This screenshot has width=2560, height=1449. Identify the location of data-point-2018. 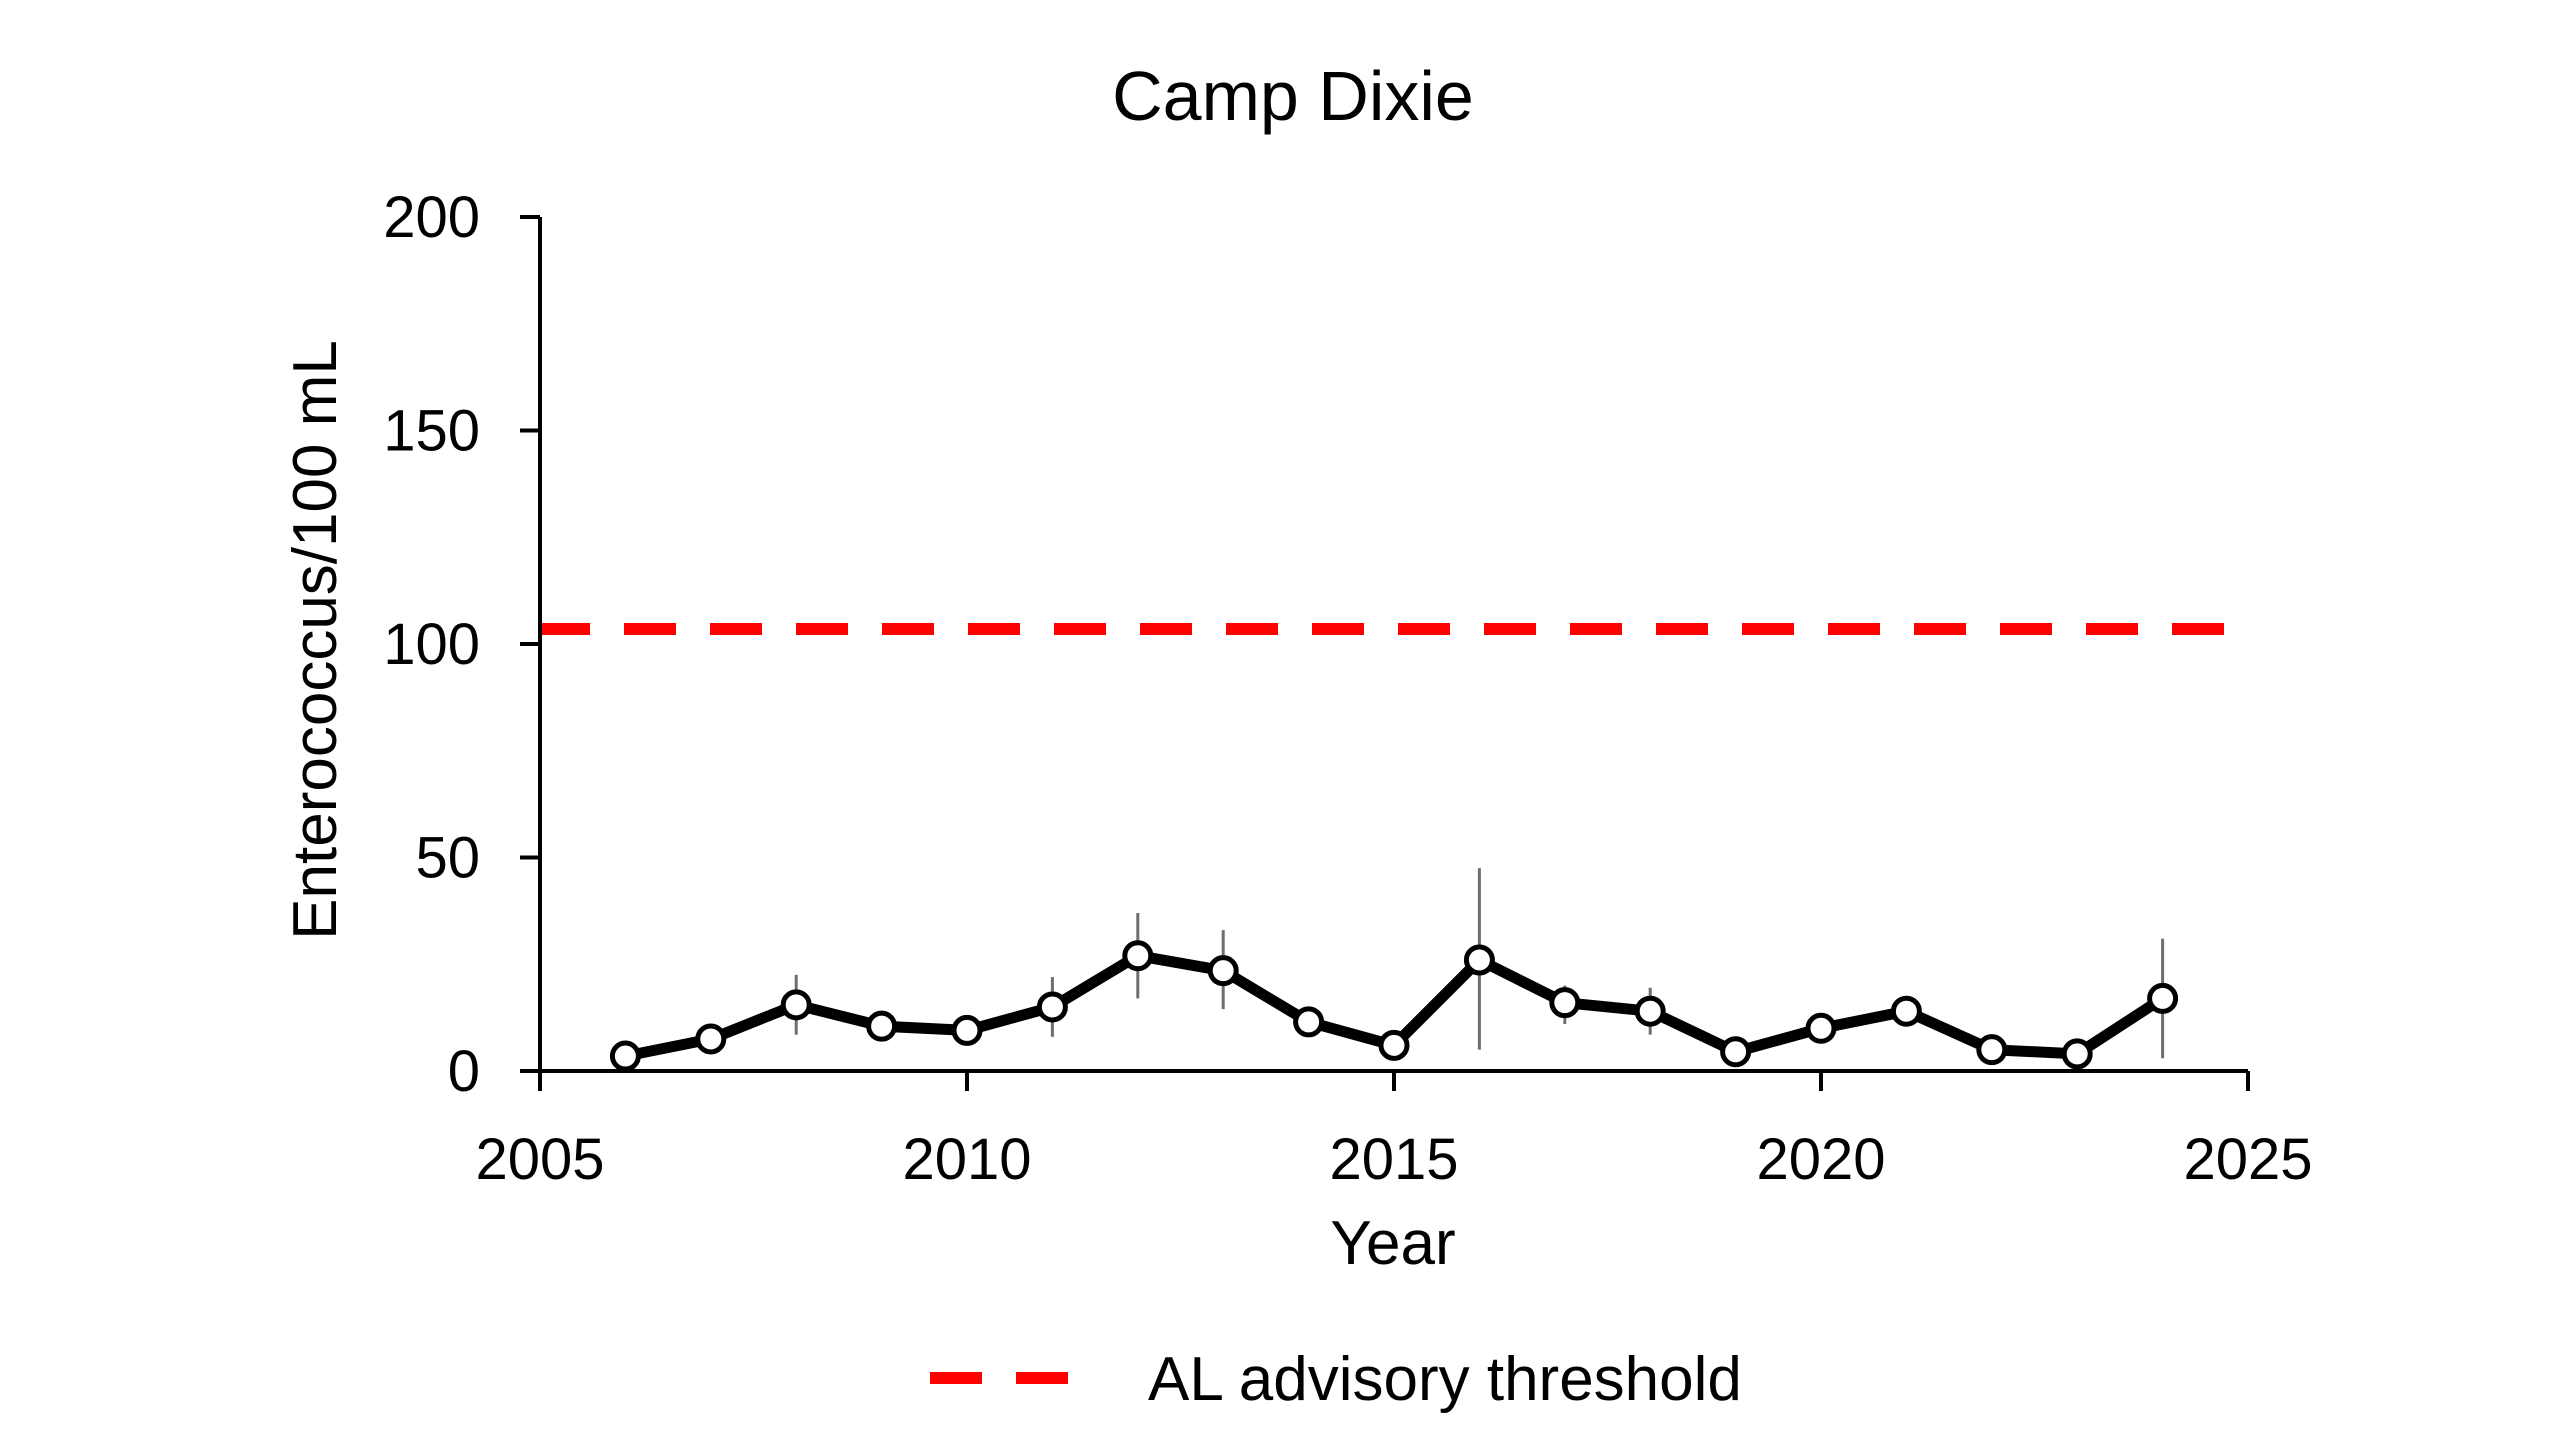
(1650, 1011).